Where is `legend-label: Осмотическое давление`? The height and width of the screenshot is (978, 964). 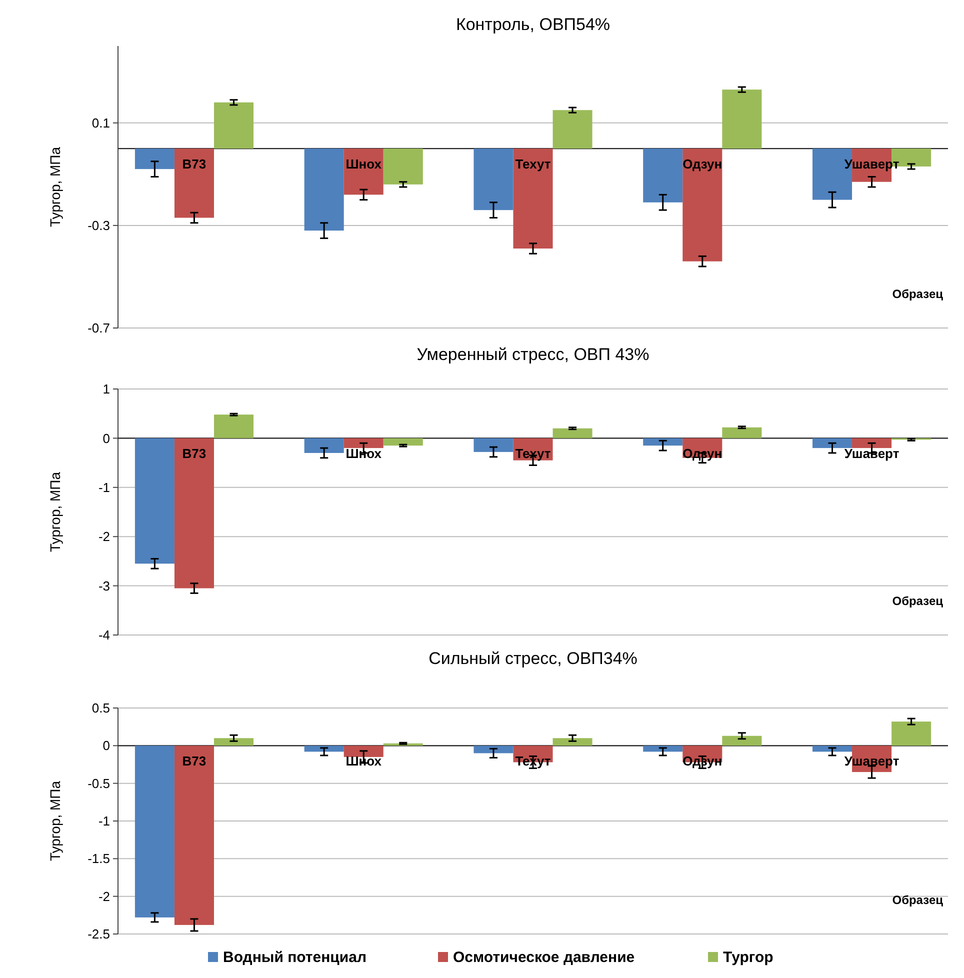
legend-label: Осмотическое давление is located at coordinates (544, 957).